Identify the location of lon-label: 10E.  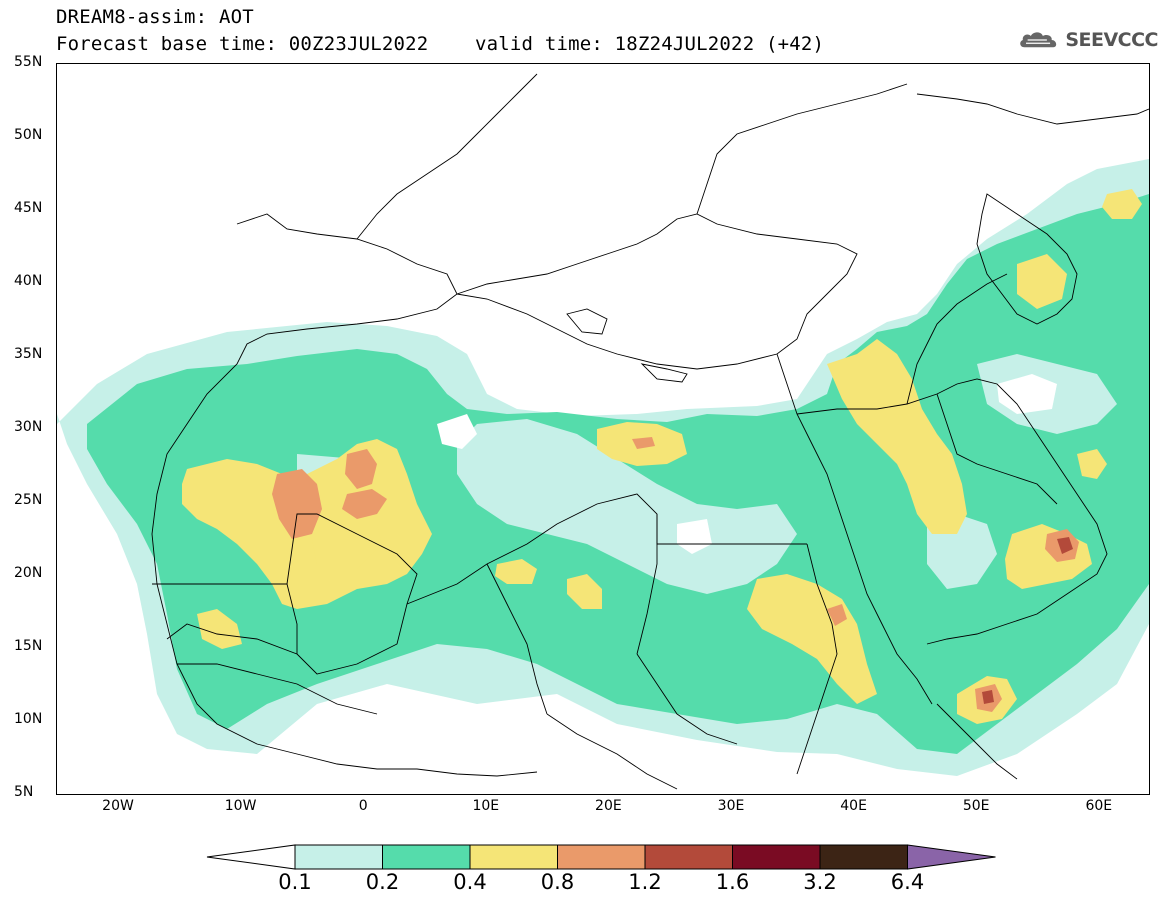
(486, 806).